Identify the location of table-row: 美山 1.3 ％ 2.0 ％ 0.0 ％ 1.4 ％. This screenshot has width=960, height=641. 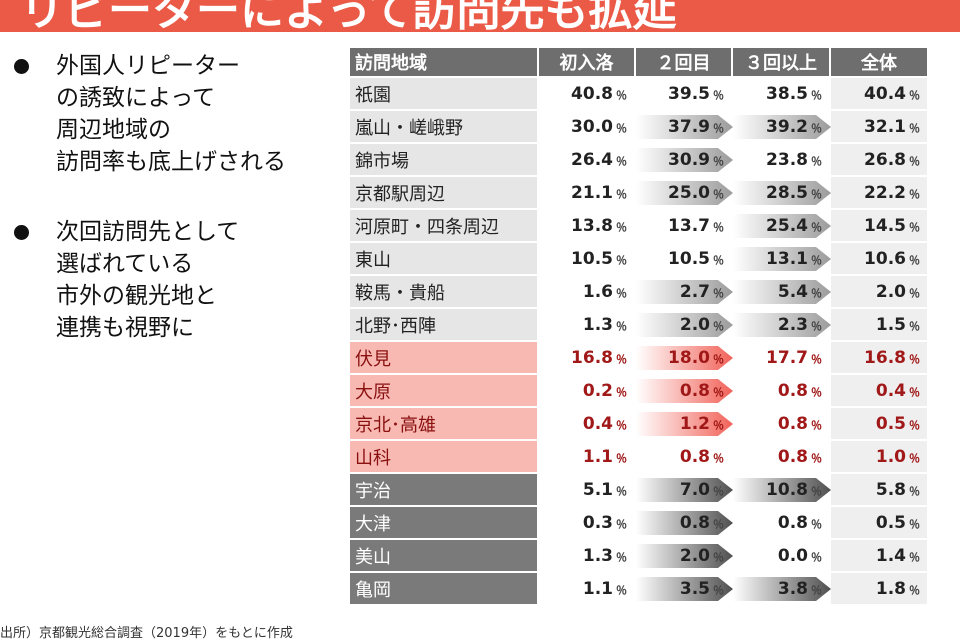
(638, 555).